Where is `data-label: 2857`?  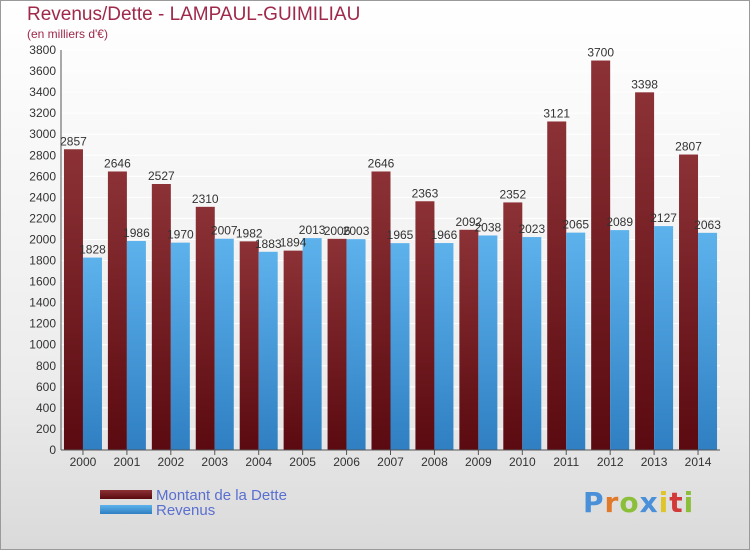
data-label: 2857 is located at coordinates (73, 141).